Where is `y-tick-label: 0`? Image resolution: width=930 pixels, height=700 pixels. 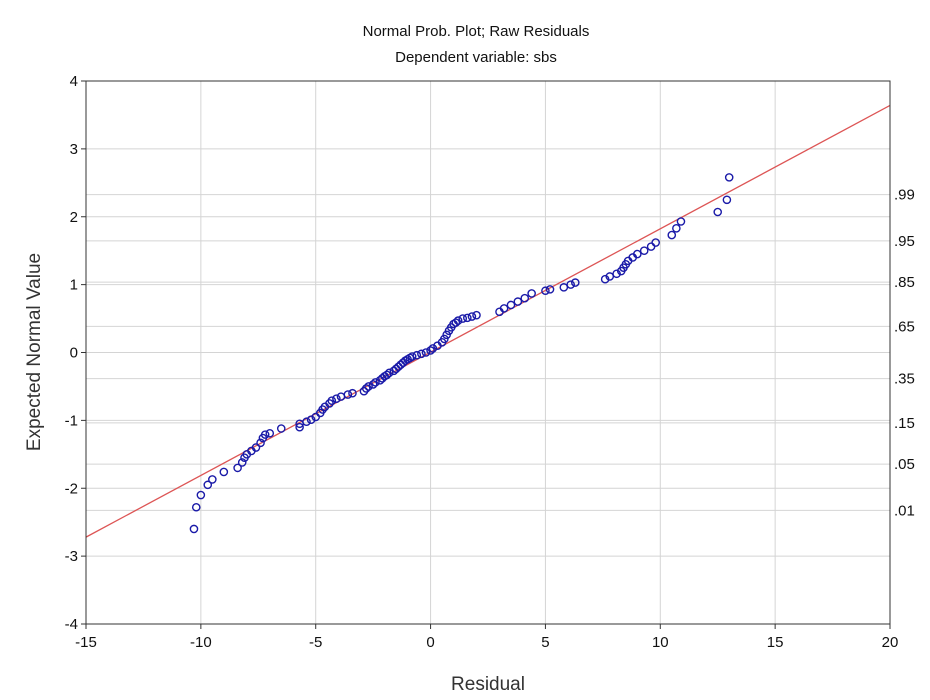 y-tick-label: 0 is located at coordinates (74, 353).